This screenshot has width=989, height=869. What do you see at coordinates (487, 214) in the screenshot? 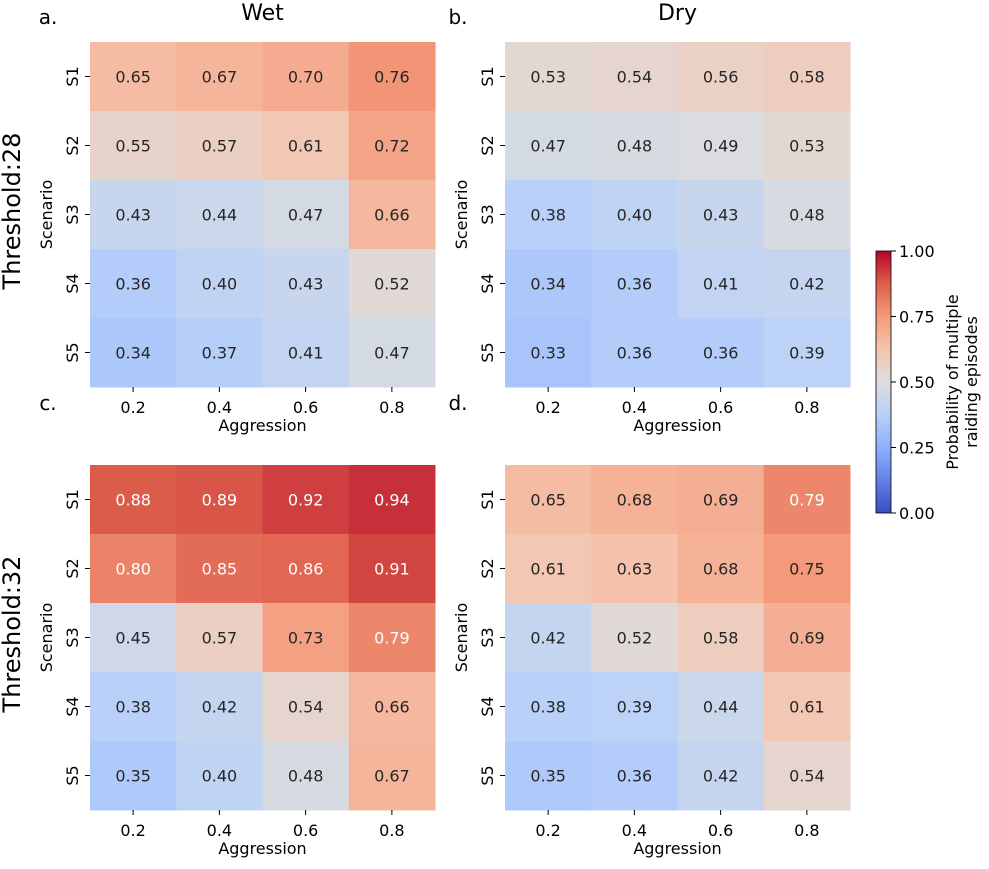
I see `y-tick-label: S3` at bounding box center [487, 214].